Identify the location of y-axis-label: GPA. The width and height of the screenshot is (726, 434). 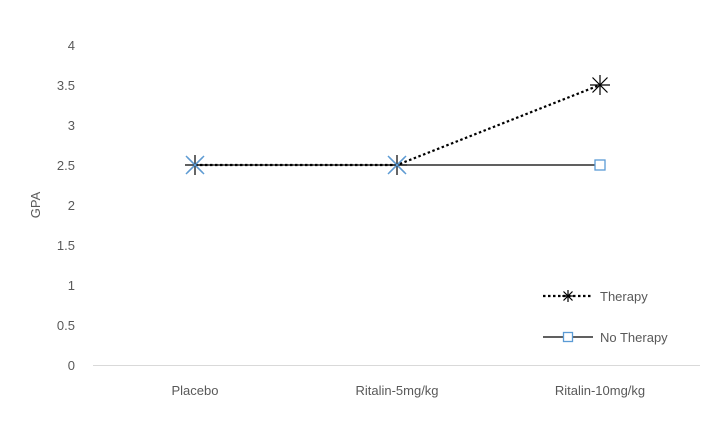
(35, 204).